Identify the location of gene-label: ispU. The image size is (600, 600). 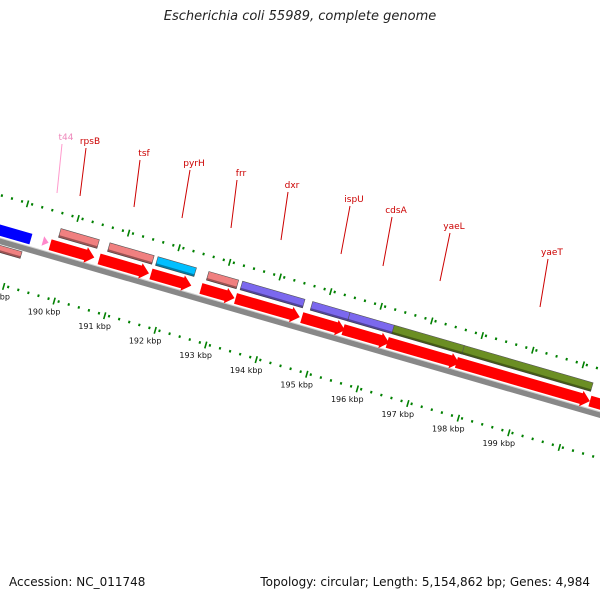
(354, 200).